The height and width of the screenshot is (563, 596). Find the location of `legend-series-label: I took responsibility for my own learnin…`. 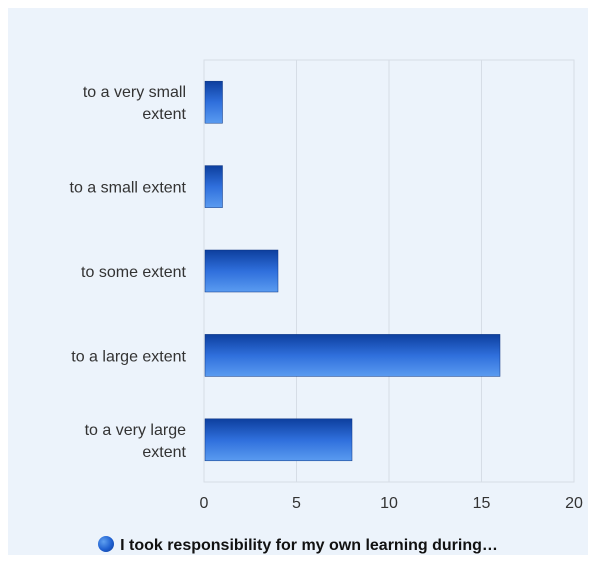

legend-series-label: I took responsibility for my own learnin… is located at coordinates (309, 545).